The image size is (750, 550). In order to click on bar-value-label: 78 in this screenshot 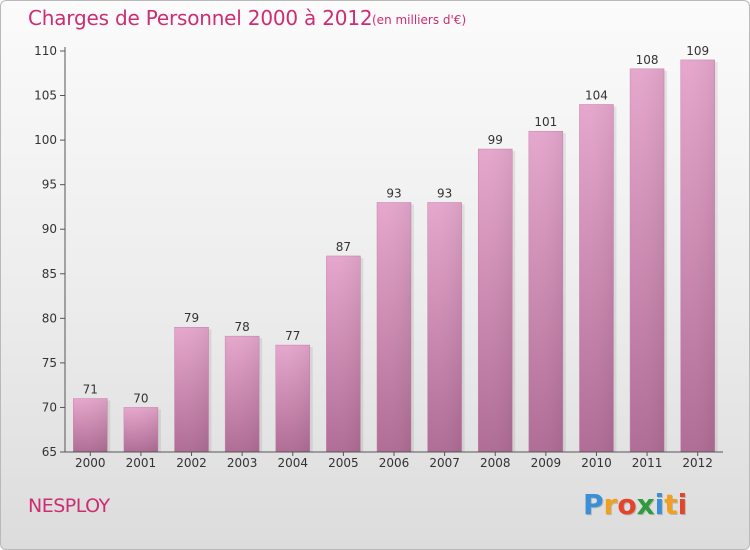, I will do `click(242, 327)`.